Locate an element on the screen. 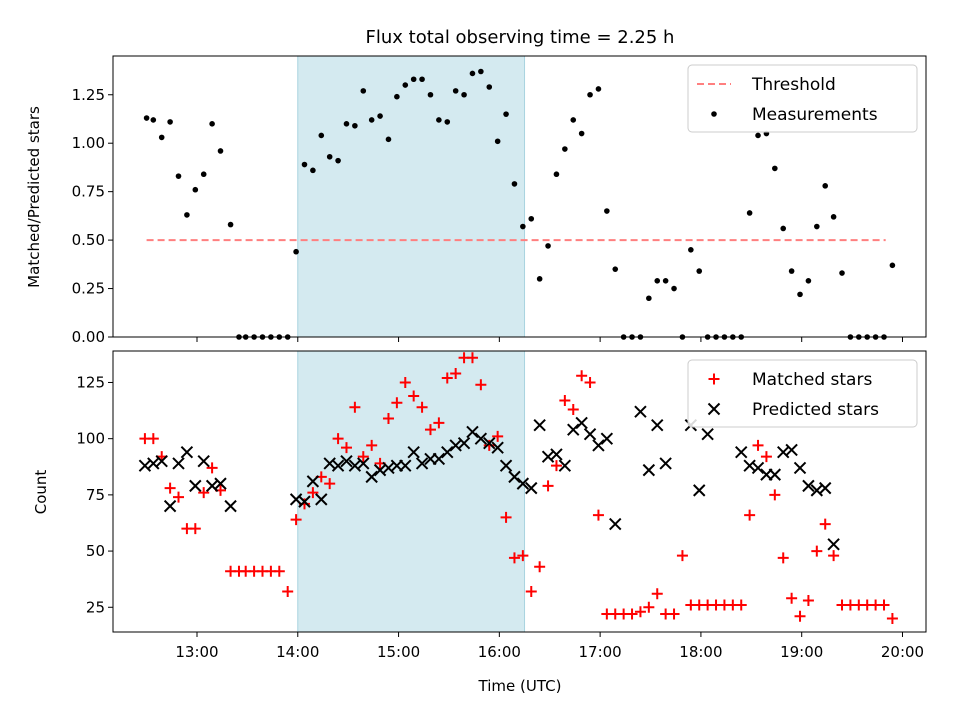 This screenshot has height=720, width=960. bottom-x-axis: 13:00 14:00 15:00 16:00 17:00 18:00 19:00 20:00 is located at coordinates (549, 646).